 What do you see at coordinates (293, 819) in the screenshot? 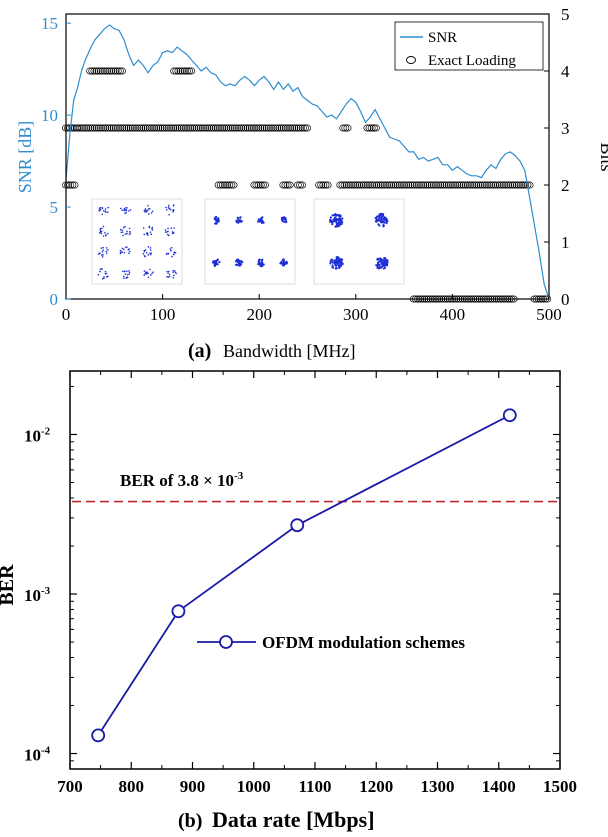
I see `panel-b-x-axis-label: Data rate [Mbps]` at bounding box center [293, 819].